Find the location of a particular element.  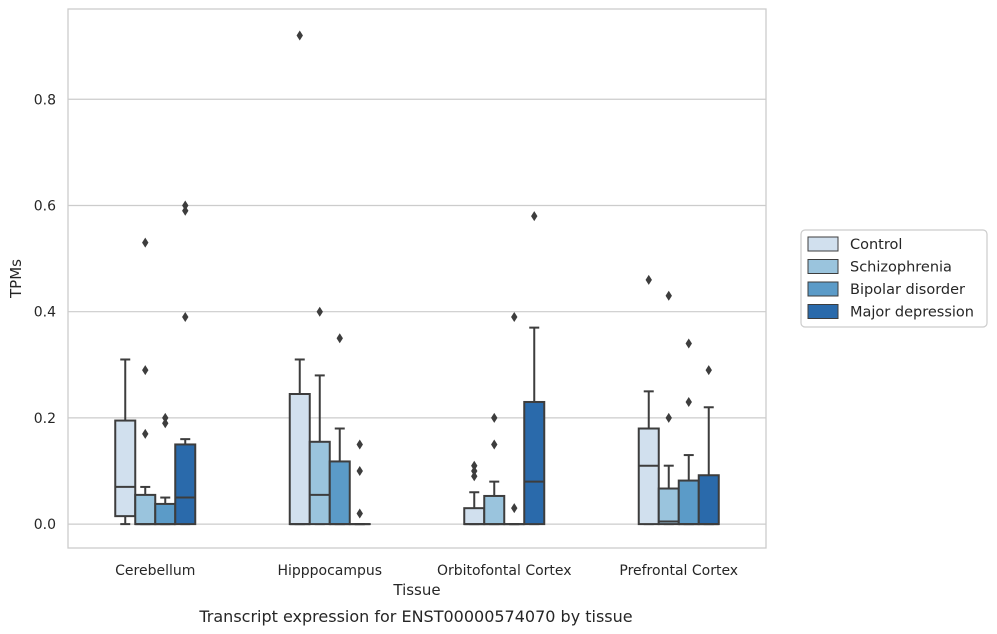

y-axis-ticks: 0.0 0.2 0.4 0.6 0.8 is located at coordinates (45, 312).